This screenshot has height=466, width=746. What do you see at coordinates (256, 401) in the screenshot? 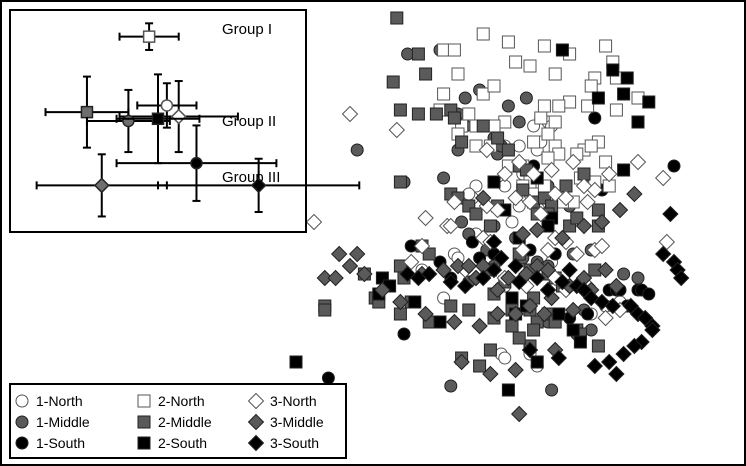
I see `legend-marker-3-North` at bounding box center [256, 401].